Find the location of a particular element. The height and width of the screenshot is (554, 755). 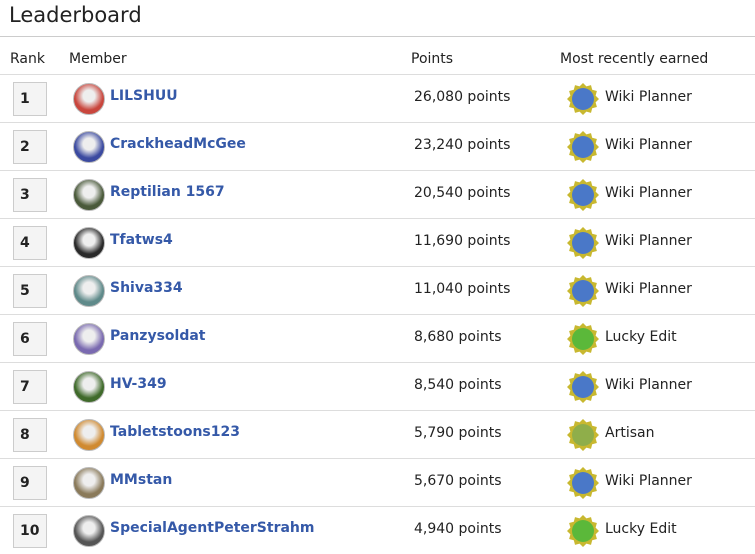

points: 23,240 points is located at coordinates (462, 145).